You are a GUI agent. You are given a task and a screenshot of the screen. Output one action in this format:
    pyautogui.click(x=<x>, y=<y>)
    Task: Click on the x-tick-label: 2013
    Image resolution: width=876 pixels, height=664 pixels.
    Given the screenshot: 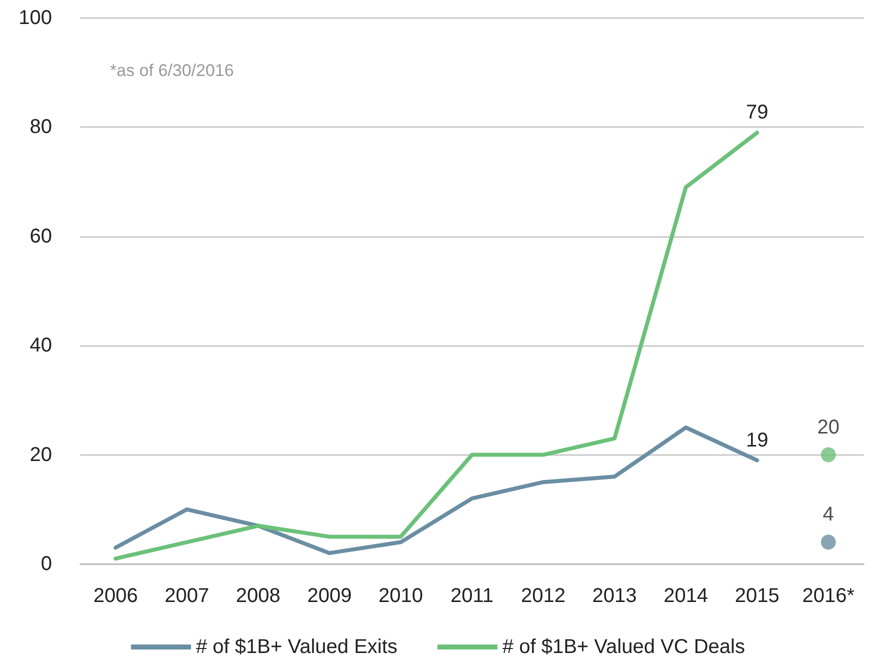 What is the action you would take?
    pyautogui.click(x=614, y=596)
    